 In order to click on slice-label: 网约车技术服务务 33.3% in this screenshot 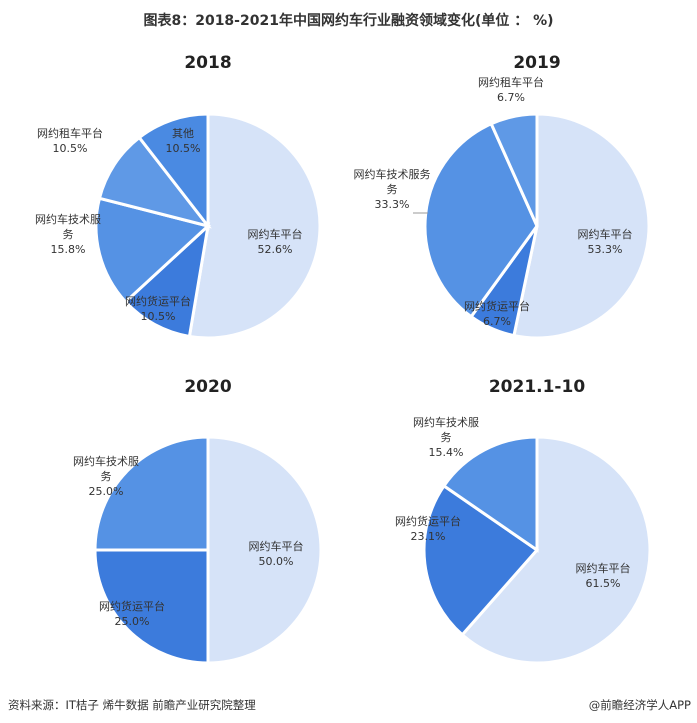, I will do `click(392, 189)`.